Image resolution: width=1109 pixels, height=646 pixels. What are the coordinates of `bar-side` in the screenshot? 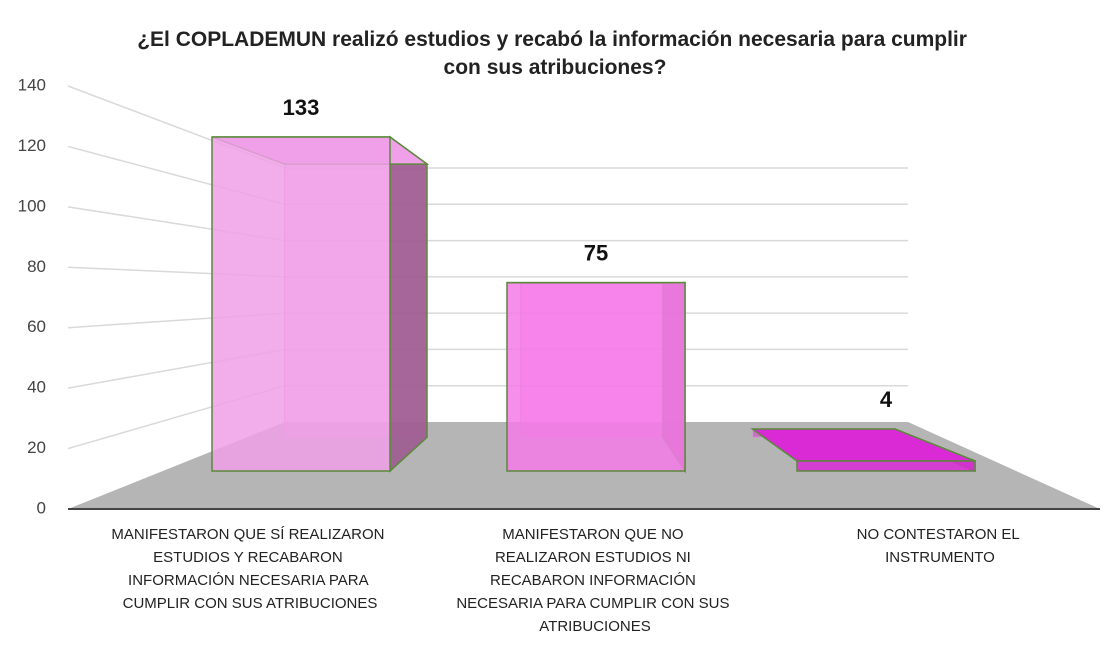 It's located at (408, 304).